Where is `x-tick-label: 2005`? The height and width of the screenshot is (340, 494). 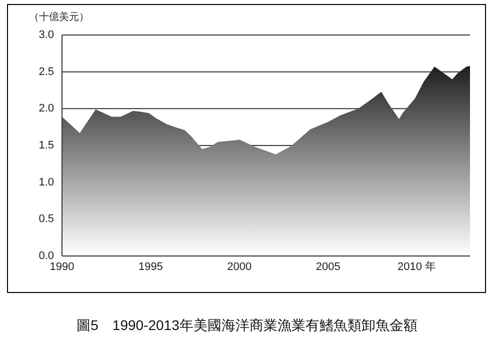 x-tick-label: 2005 is located at coordinates (328, 267).